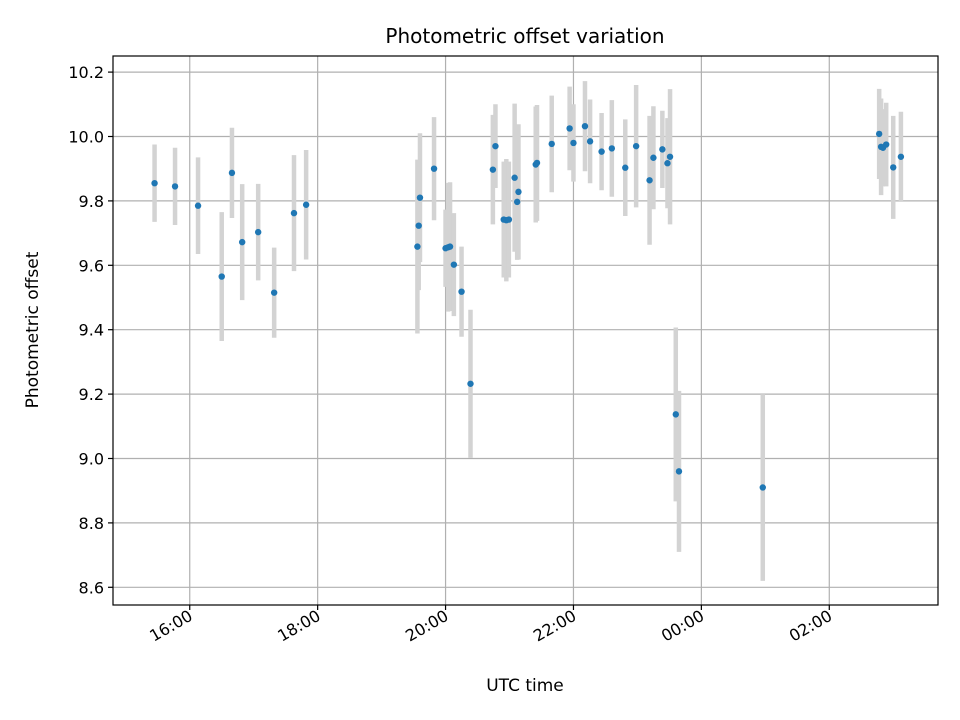 The height and width of the screenshot is (720, 960). What do you see at coordinates (91, 458) in the screenshot?
I see `y-tick-label: 9.0` at bounding box center [91, 458].